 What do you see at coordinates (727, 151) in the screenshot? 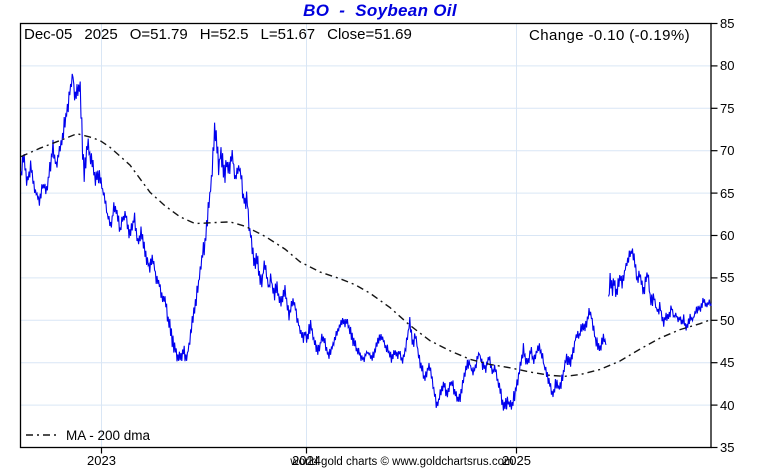
I see `y-tick-label: 70` at bounding box center [727, 151].